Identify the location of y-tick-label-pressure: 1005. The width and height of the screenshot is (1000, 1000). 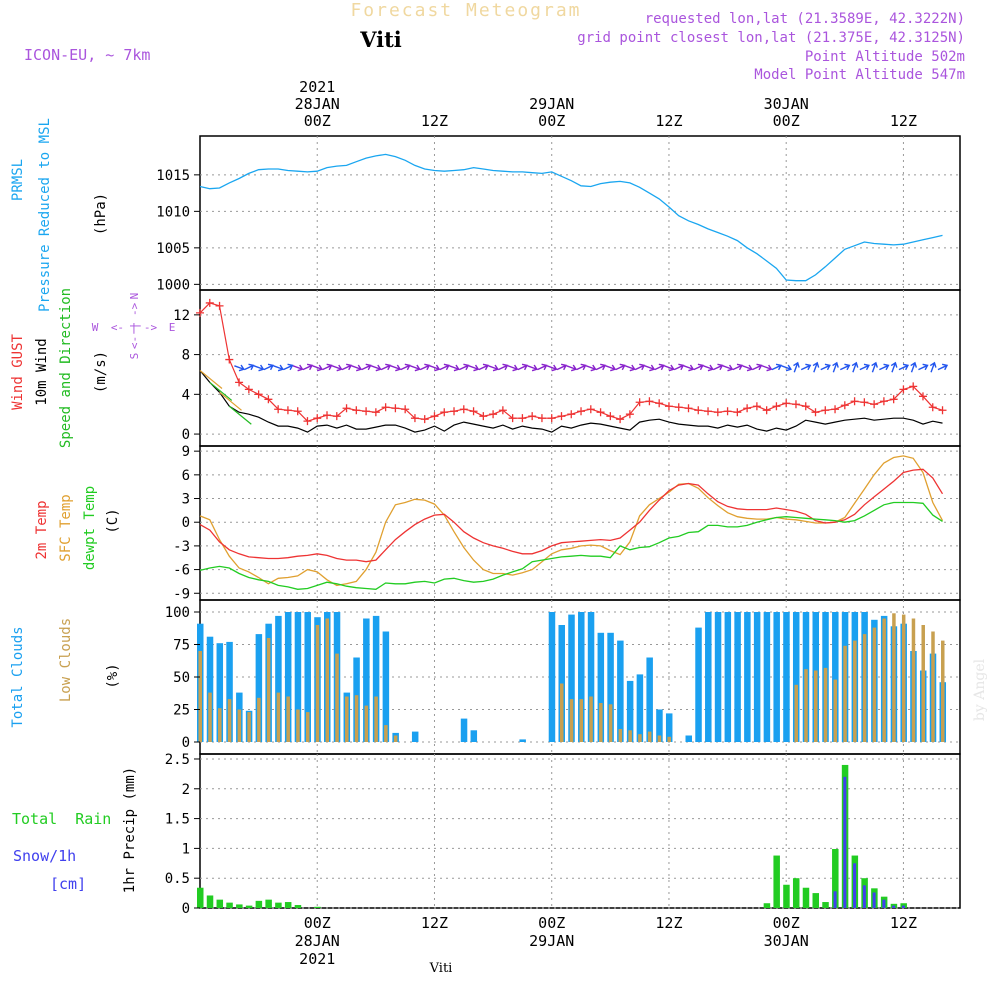
(173, 249).